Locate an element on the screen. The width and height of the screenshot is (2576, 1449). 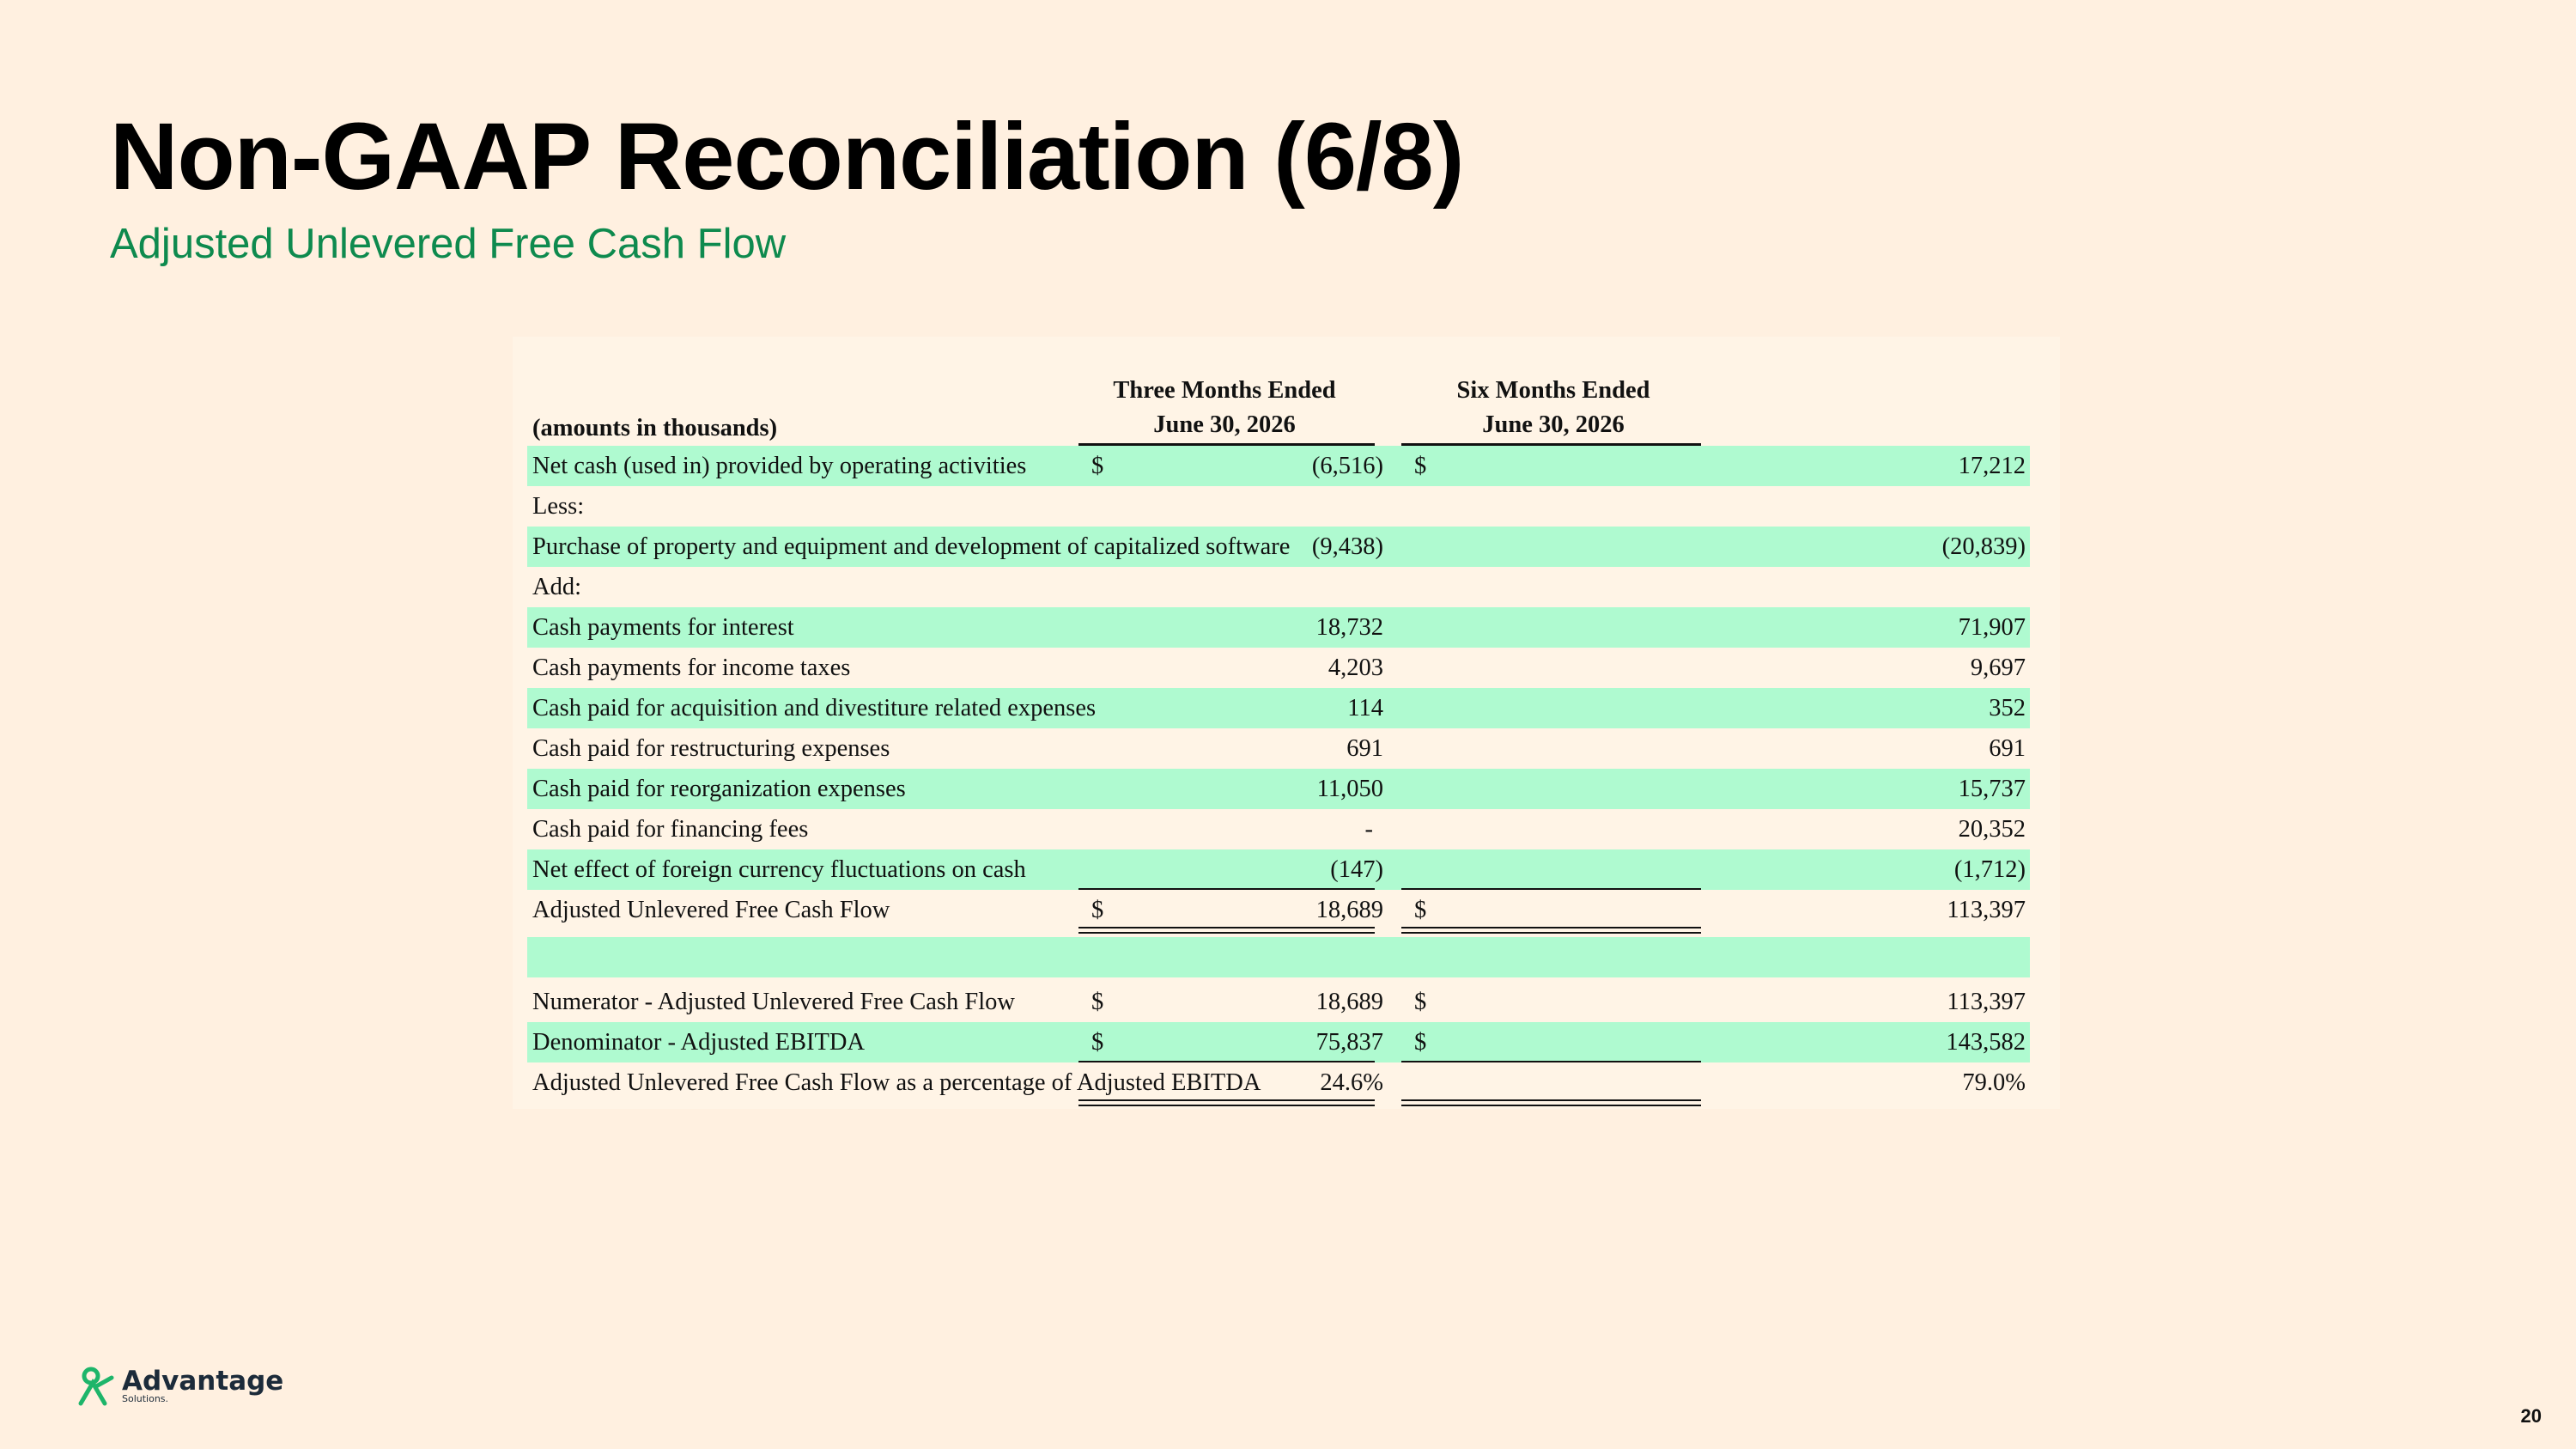
header-rule-col1 is located at coordinates (1226, 444).